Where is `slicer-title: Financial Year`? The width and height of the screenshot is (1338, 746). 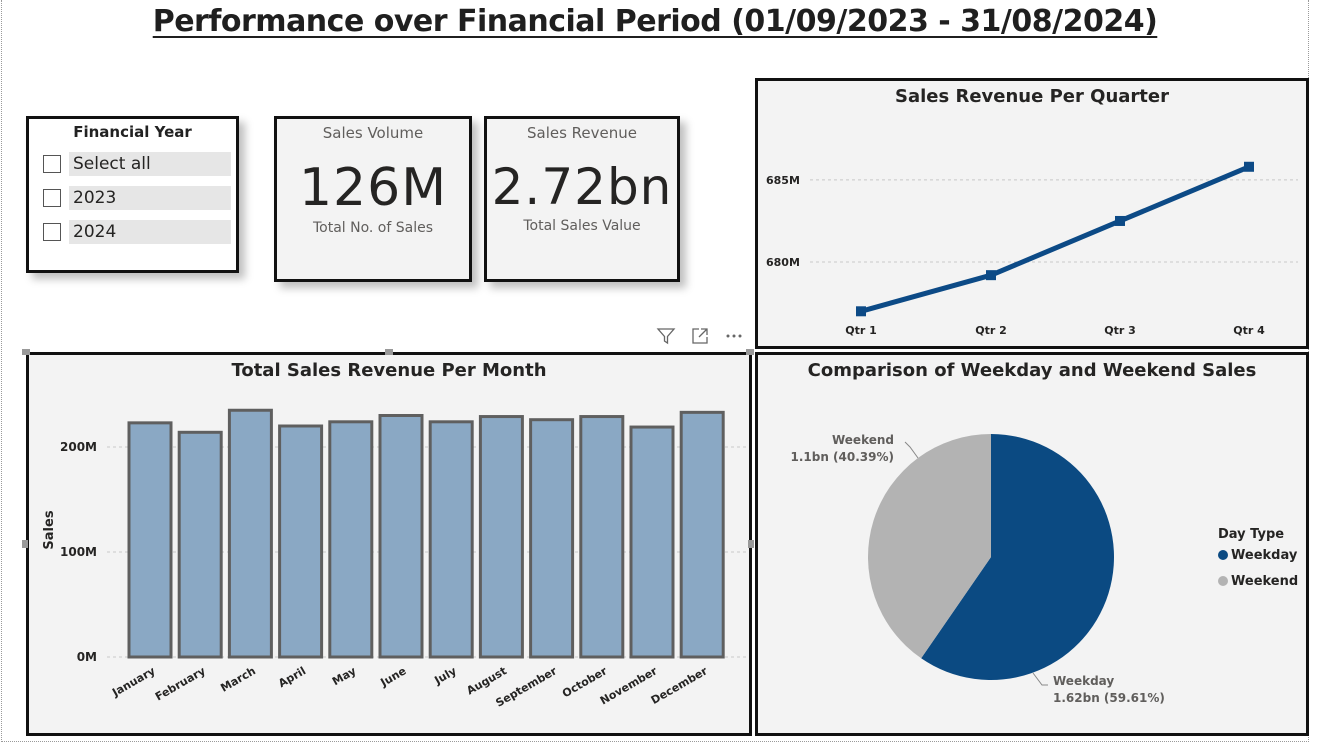
slicer-title: Financial Year is located at coordinates (132, 132).